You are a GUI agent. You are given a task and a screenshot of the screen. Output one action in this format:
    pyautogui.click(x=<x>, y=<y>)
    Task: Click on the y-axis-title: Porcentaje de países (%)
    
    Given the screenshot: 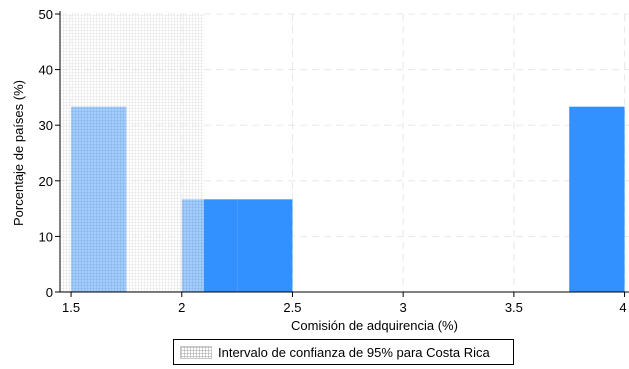 What is the action you would take?
    pyautogui.click(x=18, y=153)
    